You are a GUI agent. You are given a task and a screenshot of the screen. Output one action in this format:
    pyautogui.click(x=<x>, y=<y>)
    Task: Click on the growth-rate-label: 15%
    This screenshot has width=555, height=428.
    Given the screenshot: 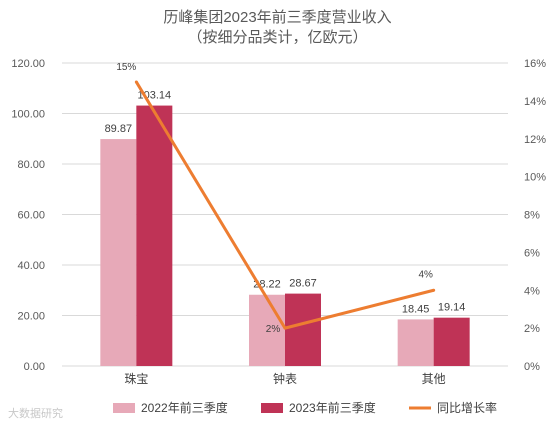 What is the action you would take?
    pyautogui.click(x=126, y=67)
    